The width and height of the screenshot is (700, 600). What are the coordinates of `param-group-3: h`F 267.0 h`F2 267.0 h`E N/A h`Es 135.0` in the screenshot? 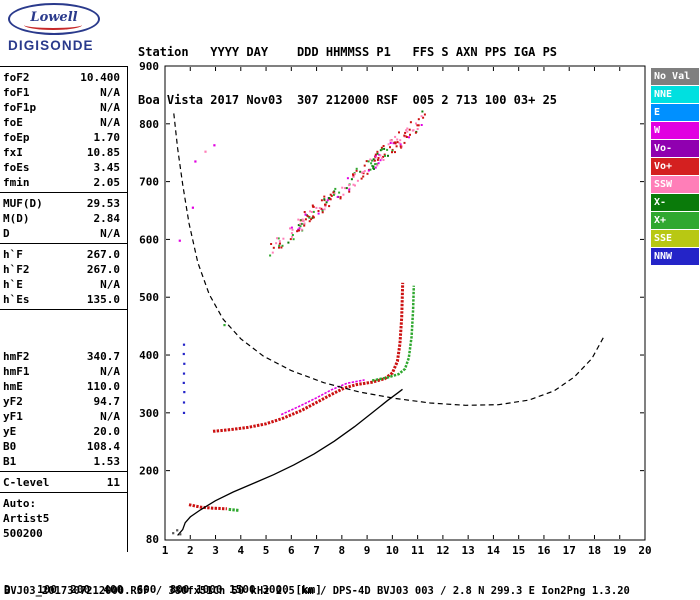 It's located at (63, 277).